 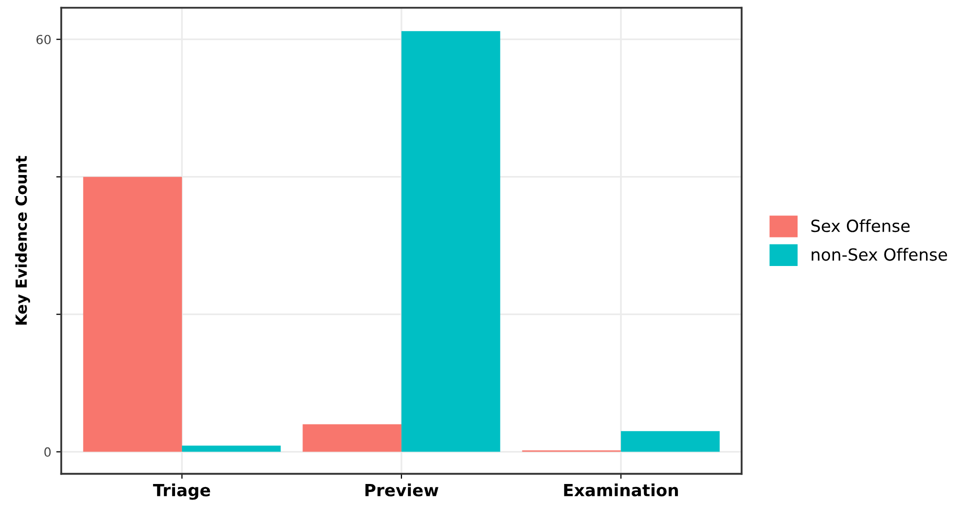 I want to click on y-tick-label: 60, so click(x=43, y=39).